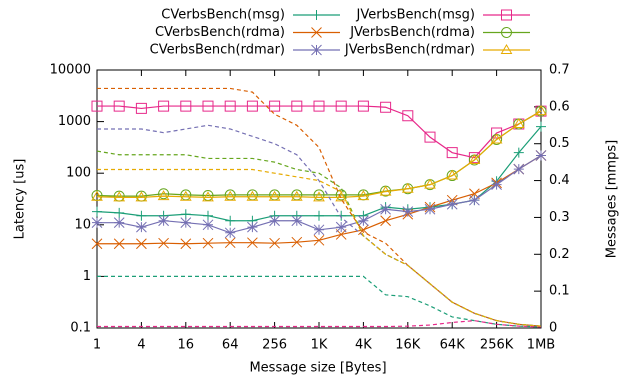 The width and height of the screenshot is (629, 381). What do you see at coordinates (559, 143) in the screenshot?
I see `y2-tick-label: 0.5` at bounding box center [559, 143].